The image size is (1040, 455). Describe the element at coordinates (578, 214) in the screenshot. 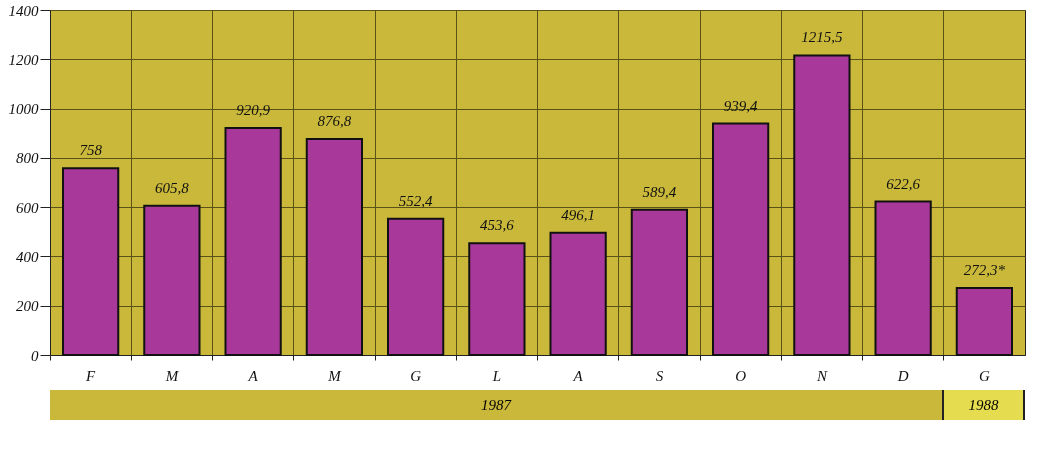

I see `data-label: 496,1` at that location.